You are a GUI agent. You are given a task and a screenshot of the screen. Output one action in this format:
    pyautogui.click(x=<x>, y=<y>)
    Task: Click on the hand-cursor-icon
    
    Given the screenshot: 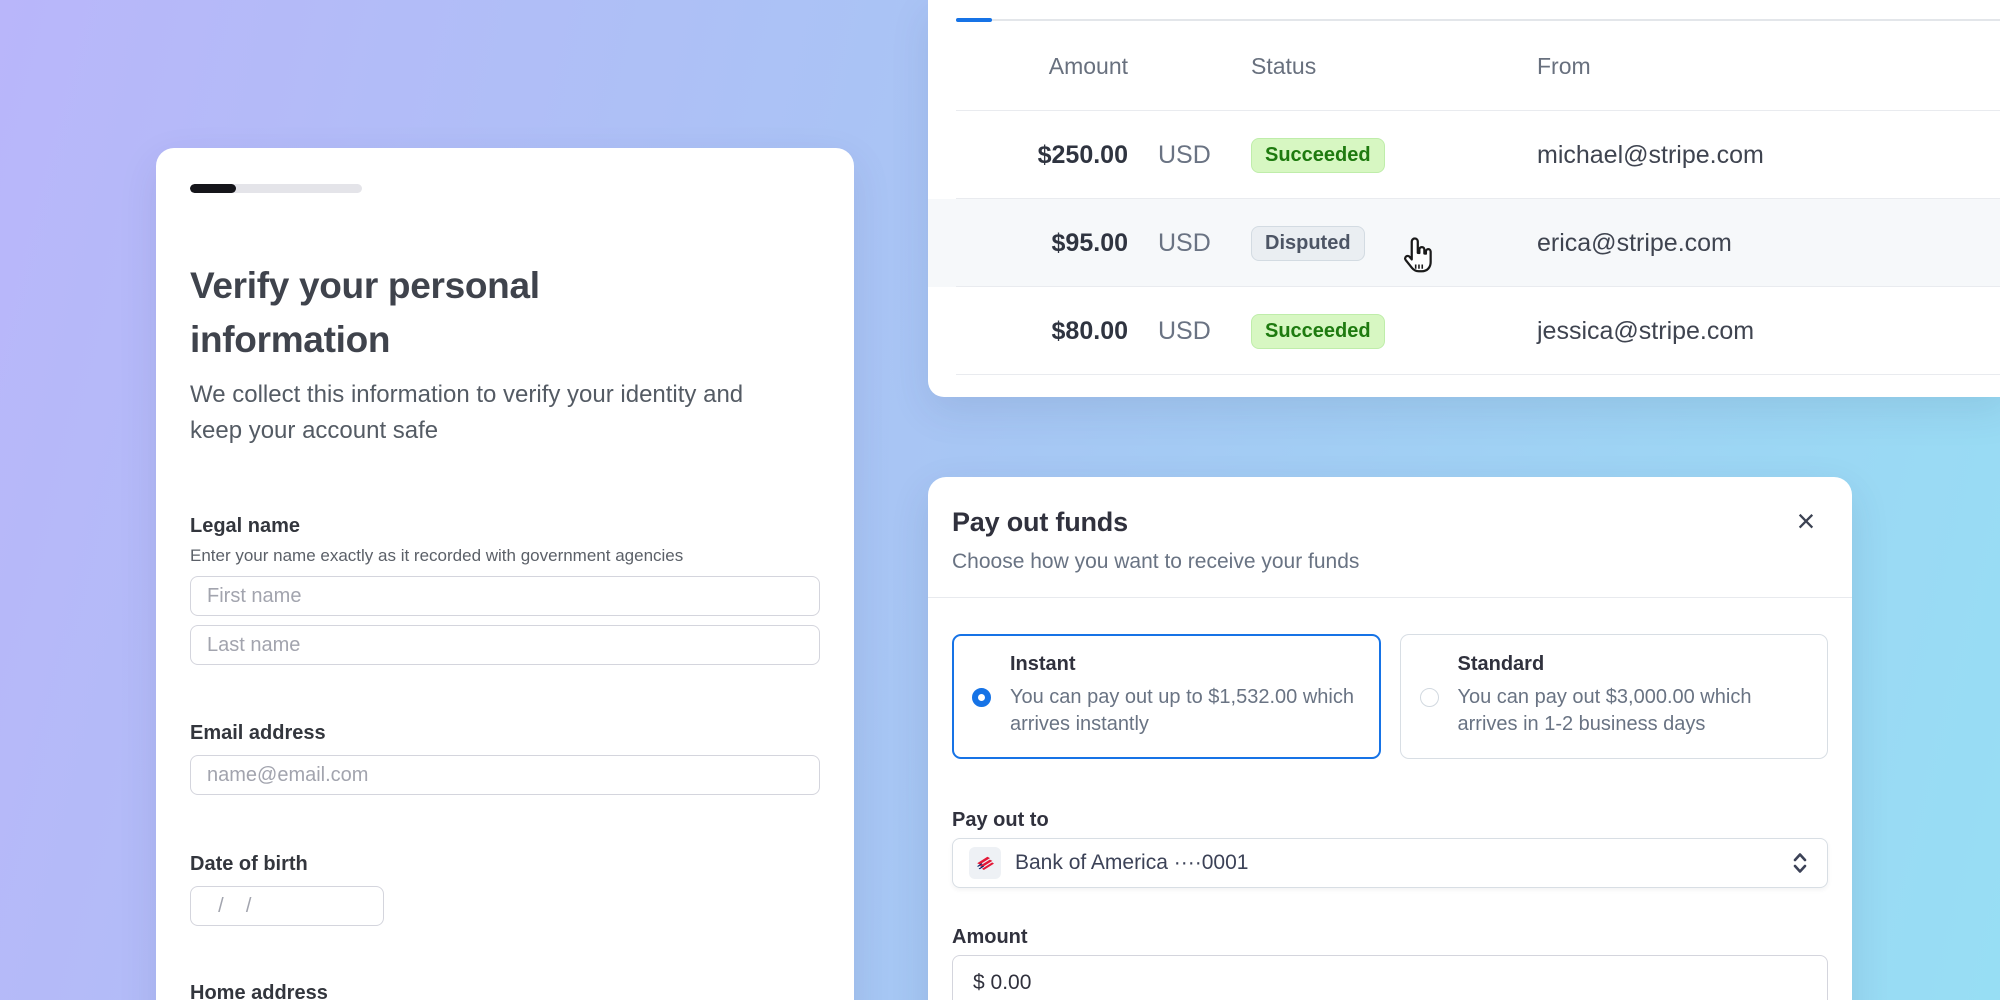 What is the action you would take?
    pyautogui.click(x=1418, y=255)
    